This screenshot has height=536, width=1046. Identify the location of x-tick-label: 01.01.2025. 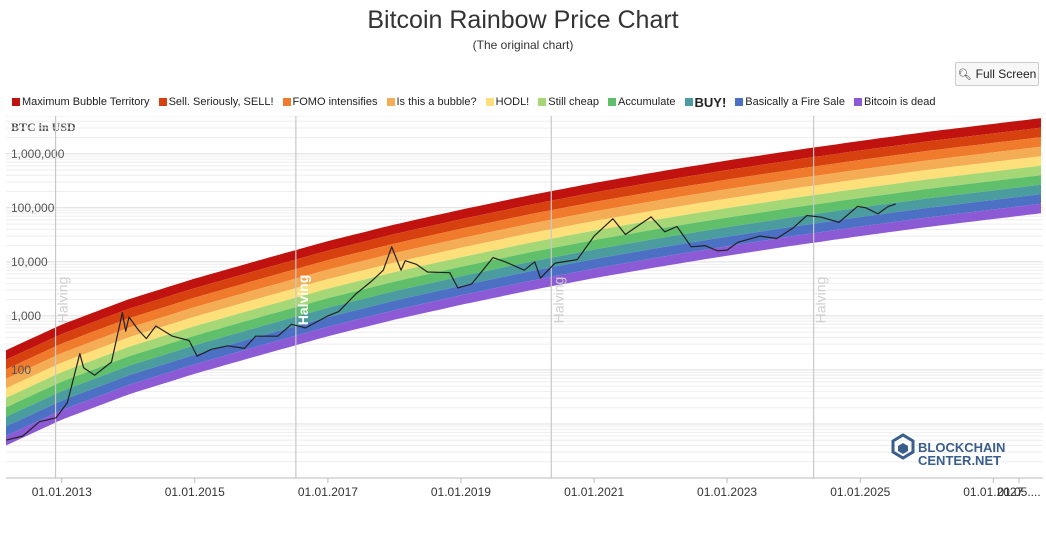
(860, 492).